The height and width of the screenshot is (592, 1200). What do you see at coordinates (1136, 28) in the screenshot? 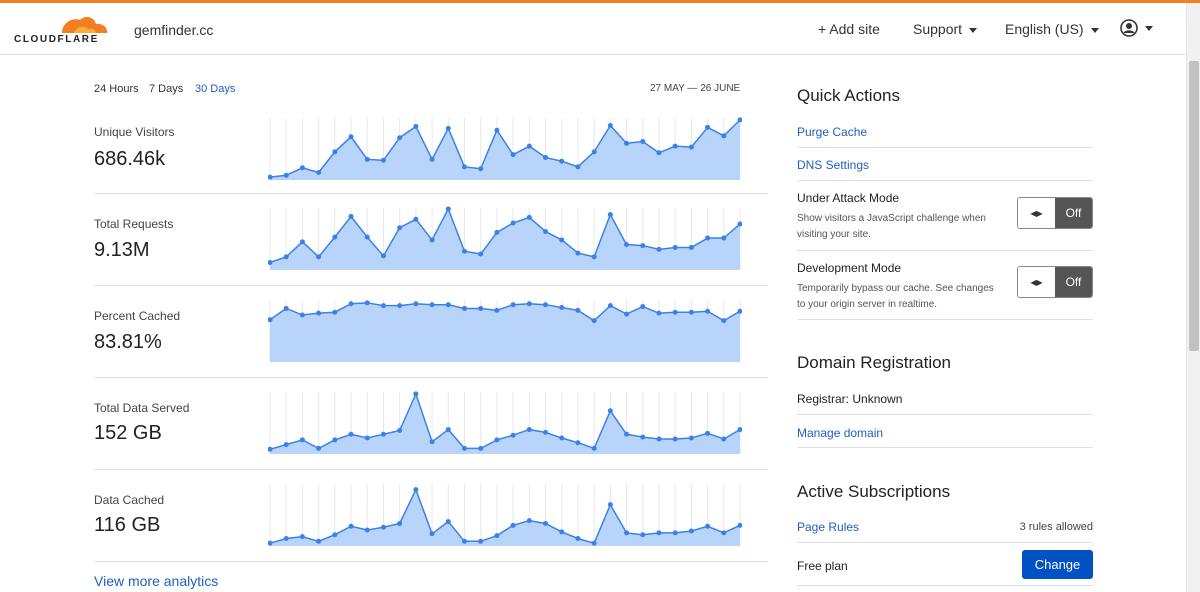
I see `account-menu` at bounding box center [1136, 28].